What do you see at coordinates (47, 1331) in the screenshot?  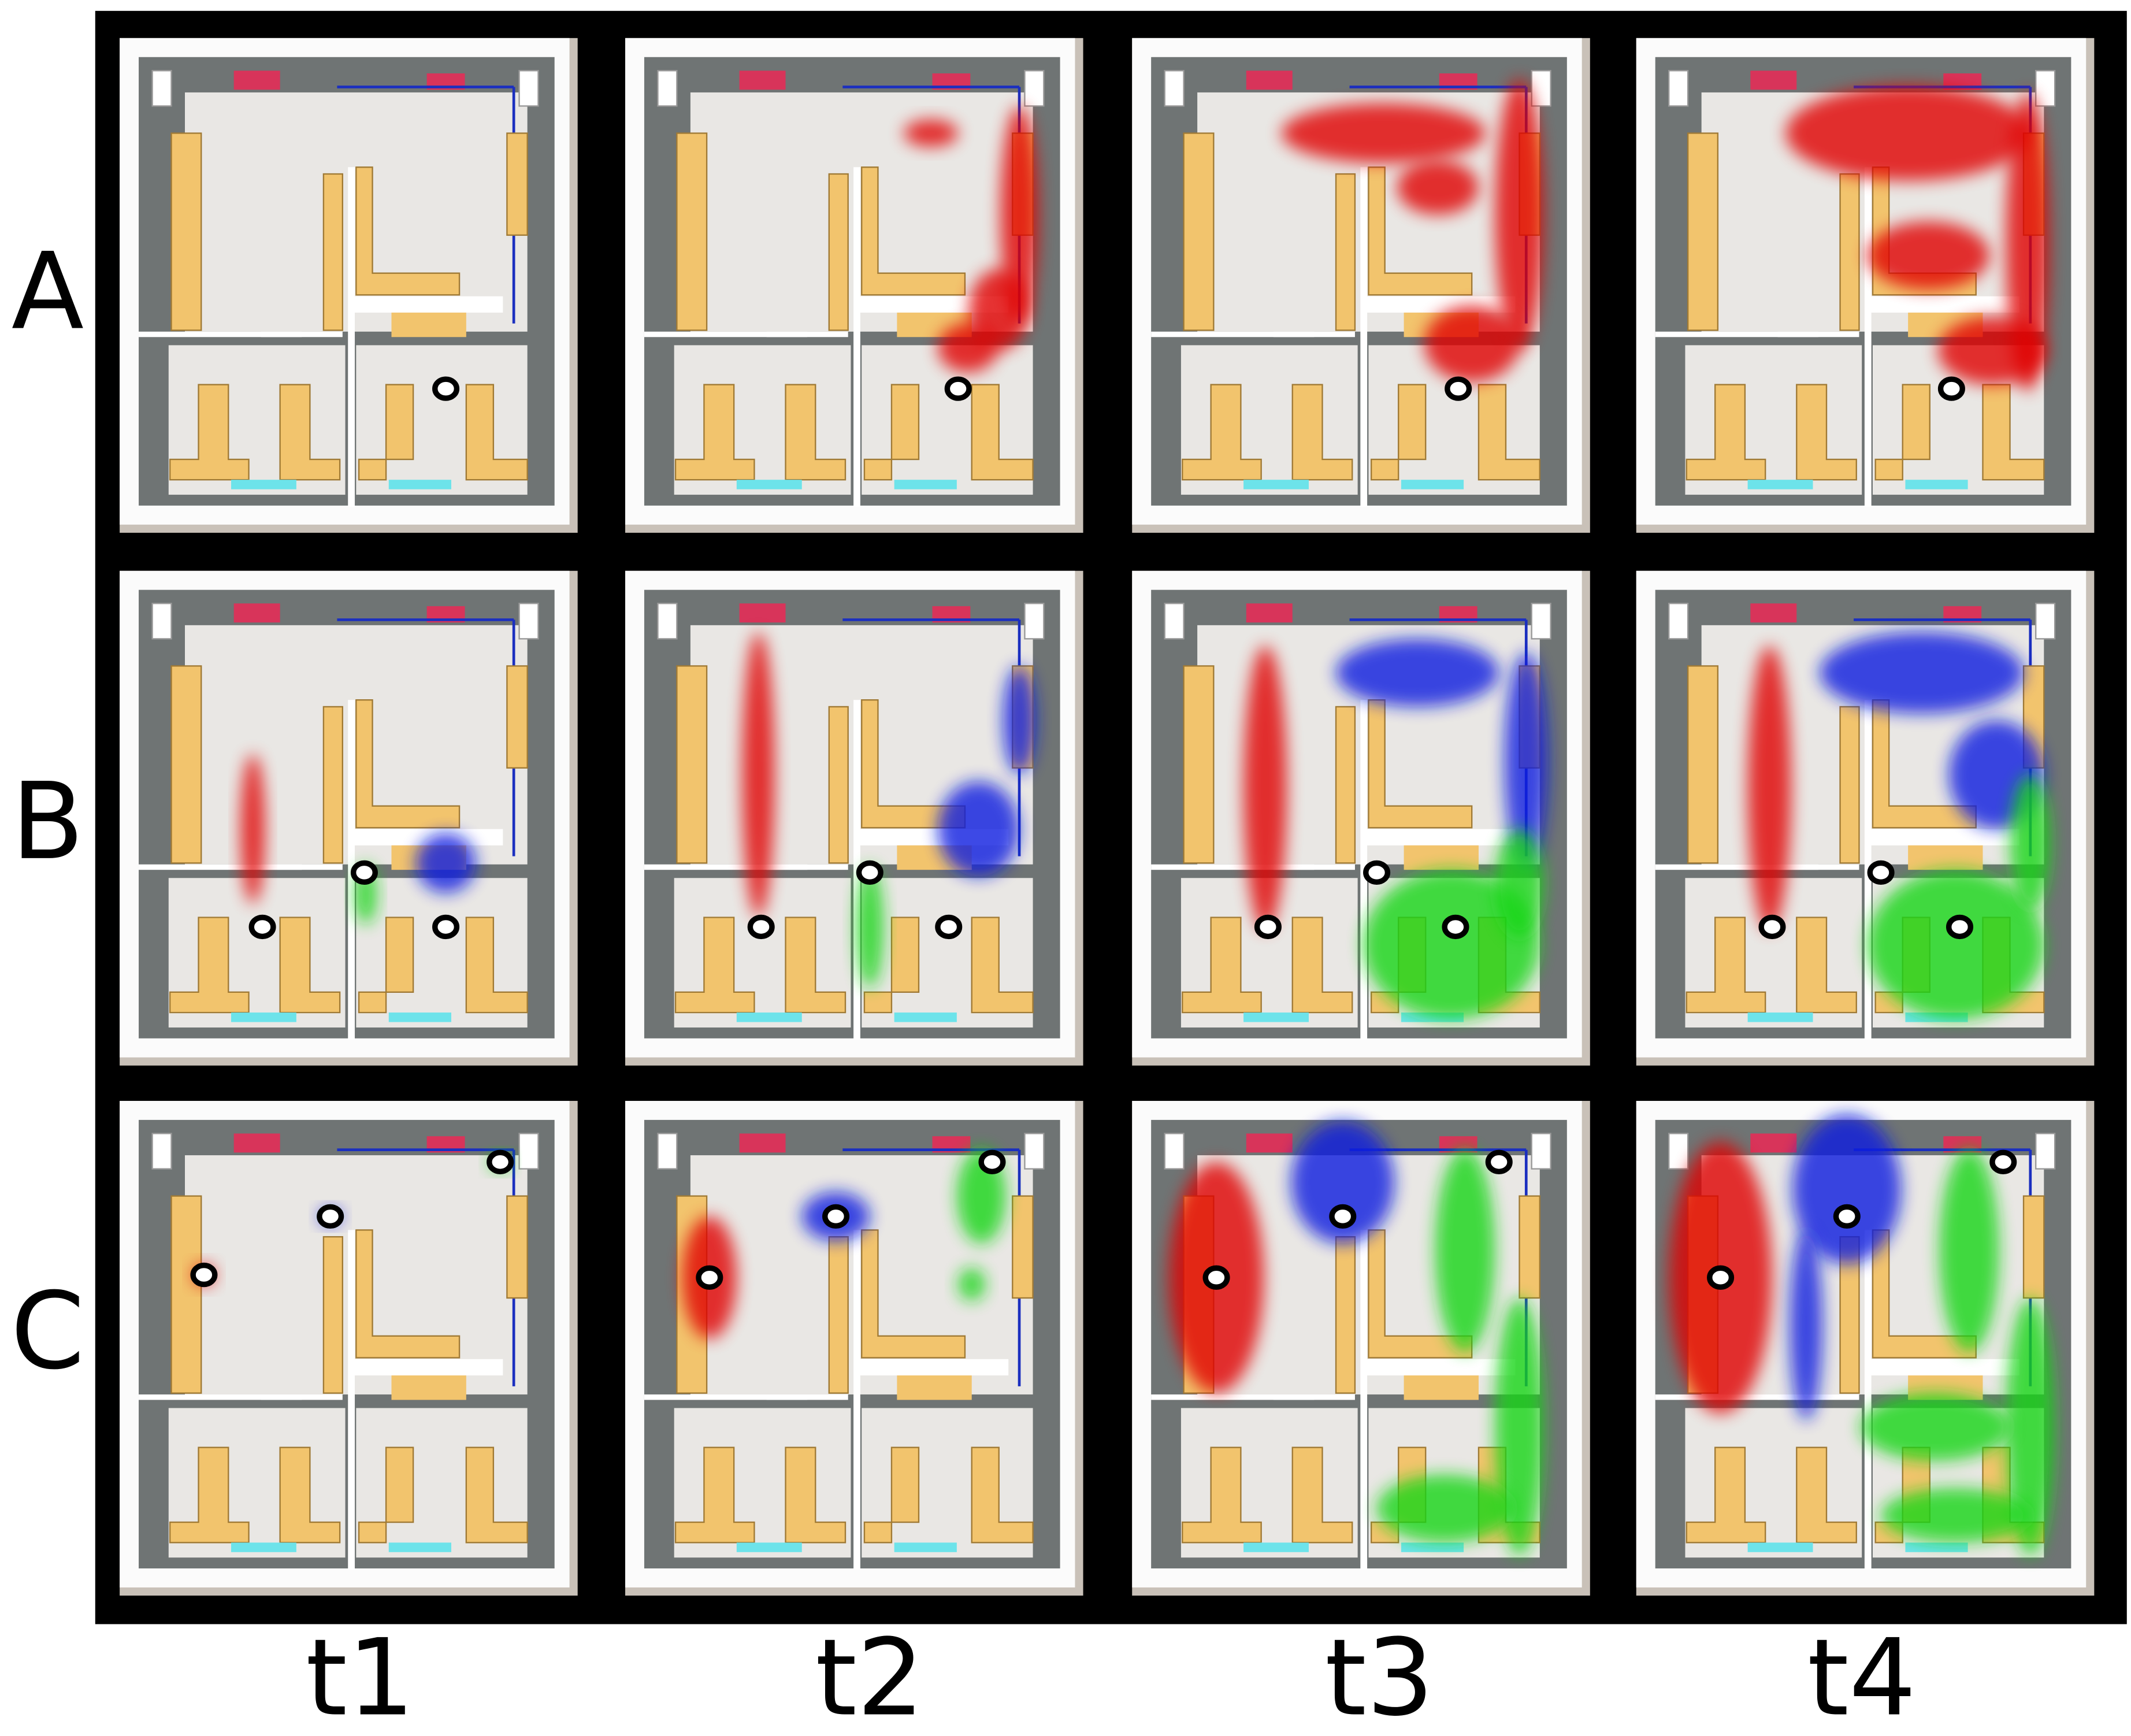 I see `row-label: C` at bounding box center [47, 1331].